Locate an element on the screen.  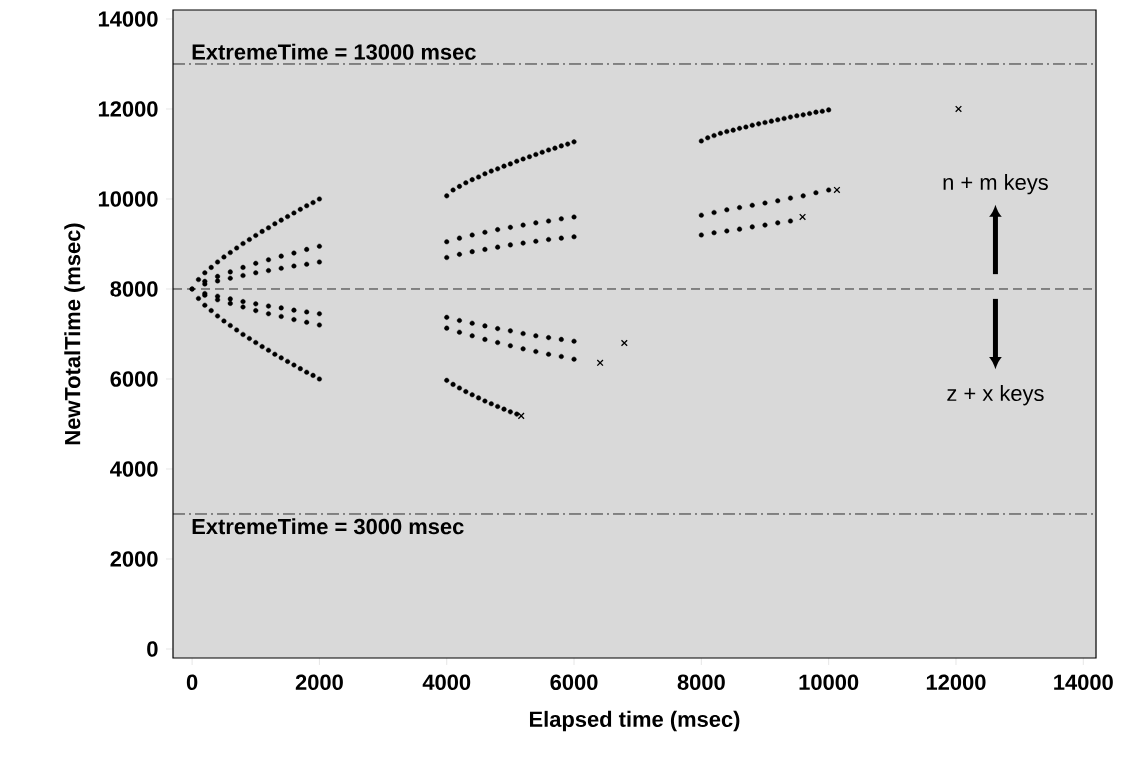
ref-line-label: ExtremeTime = 13000 msec is located at coordinates (334, 51).